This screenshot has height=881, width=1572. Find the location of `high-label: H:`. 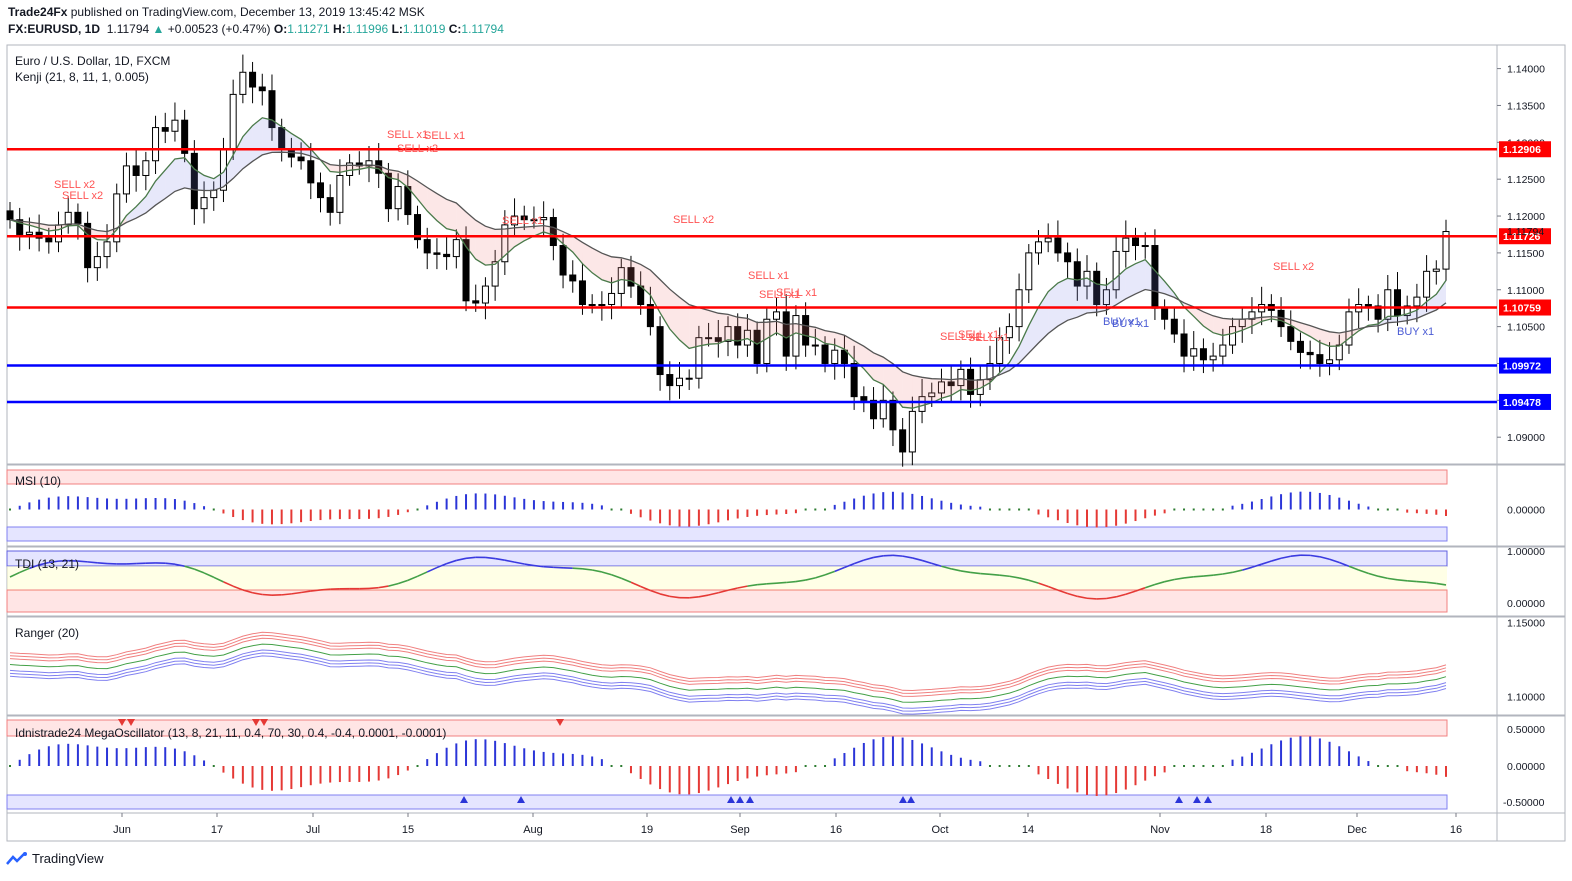

high-label: H: is located at coordinates (339, 29).